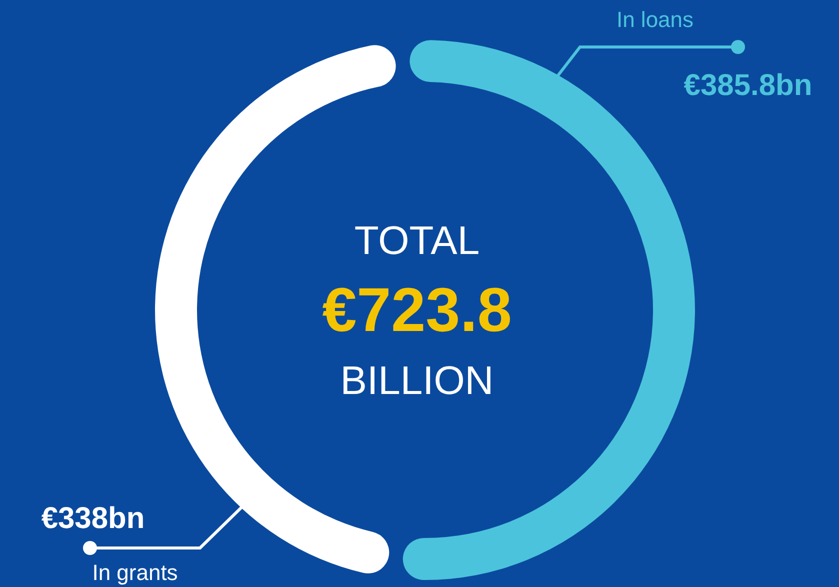 The height and width of the screenshot is (587, 839). Describe the element at coordinates (417, 241) in the screenshot. I see `text: TOTAL` at that location.